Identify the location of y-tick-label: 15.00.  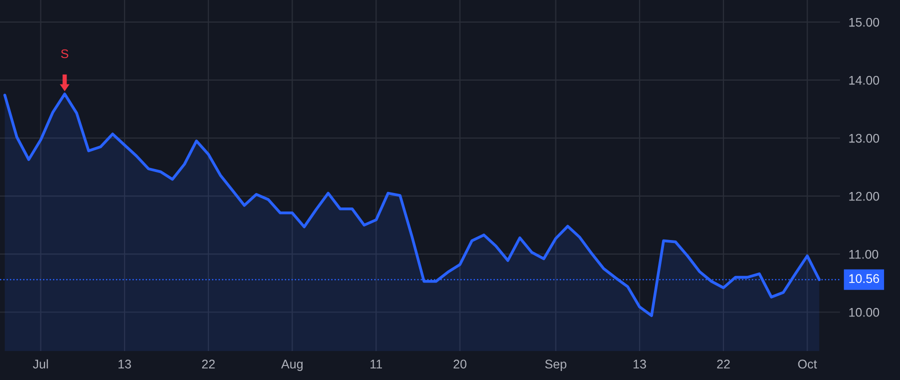
(864, 22).